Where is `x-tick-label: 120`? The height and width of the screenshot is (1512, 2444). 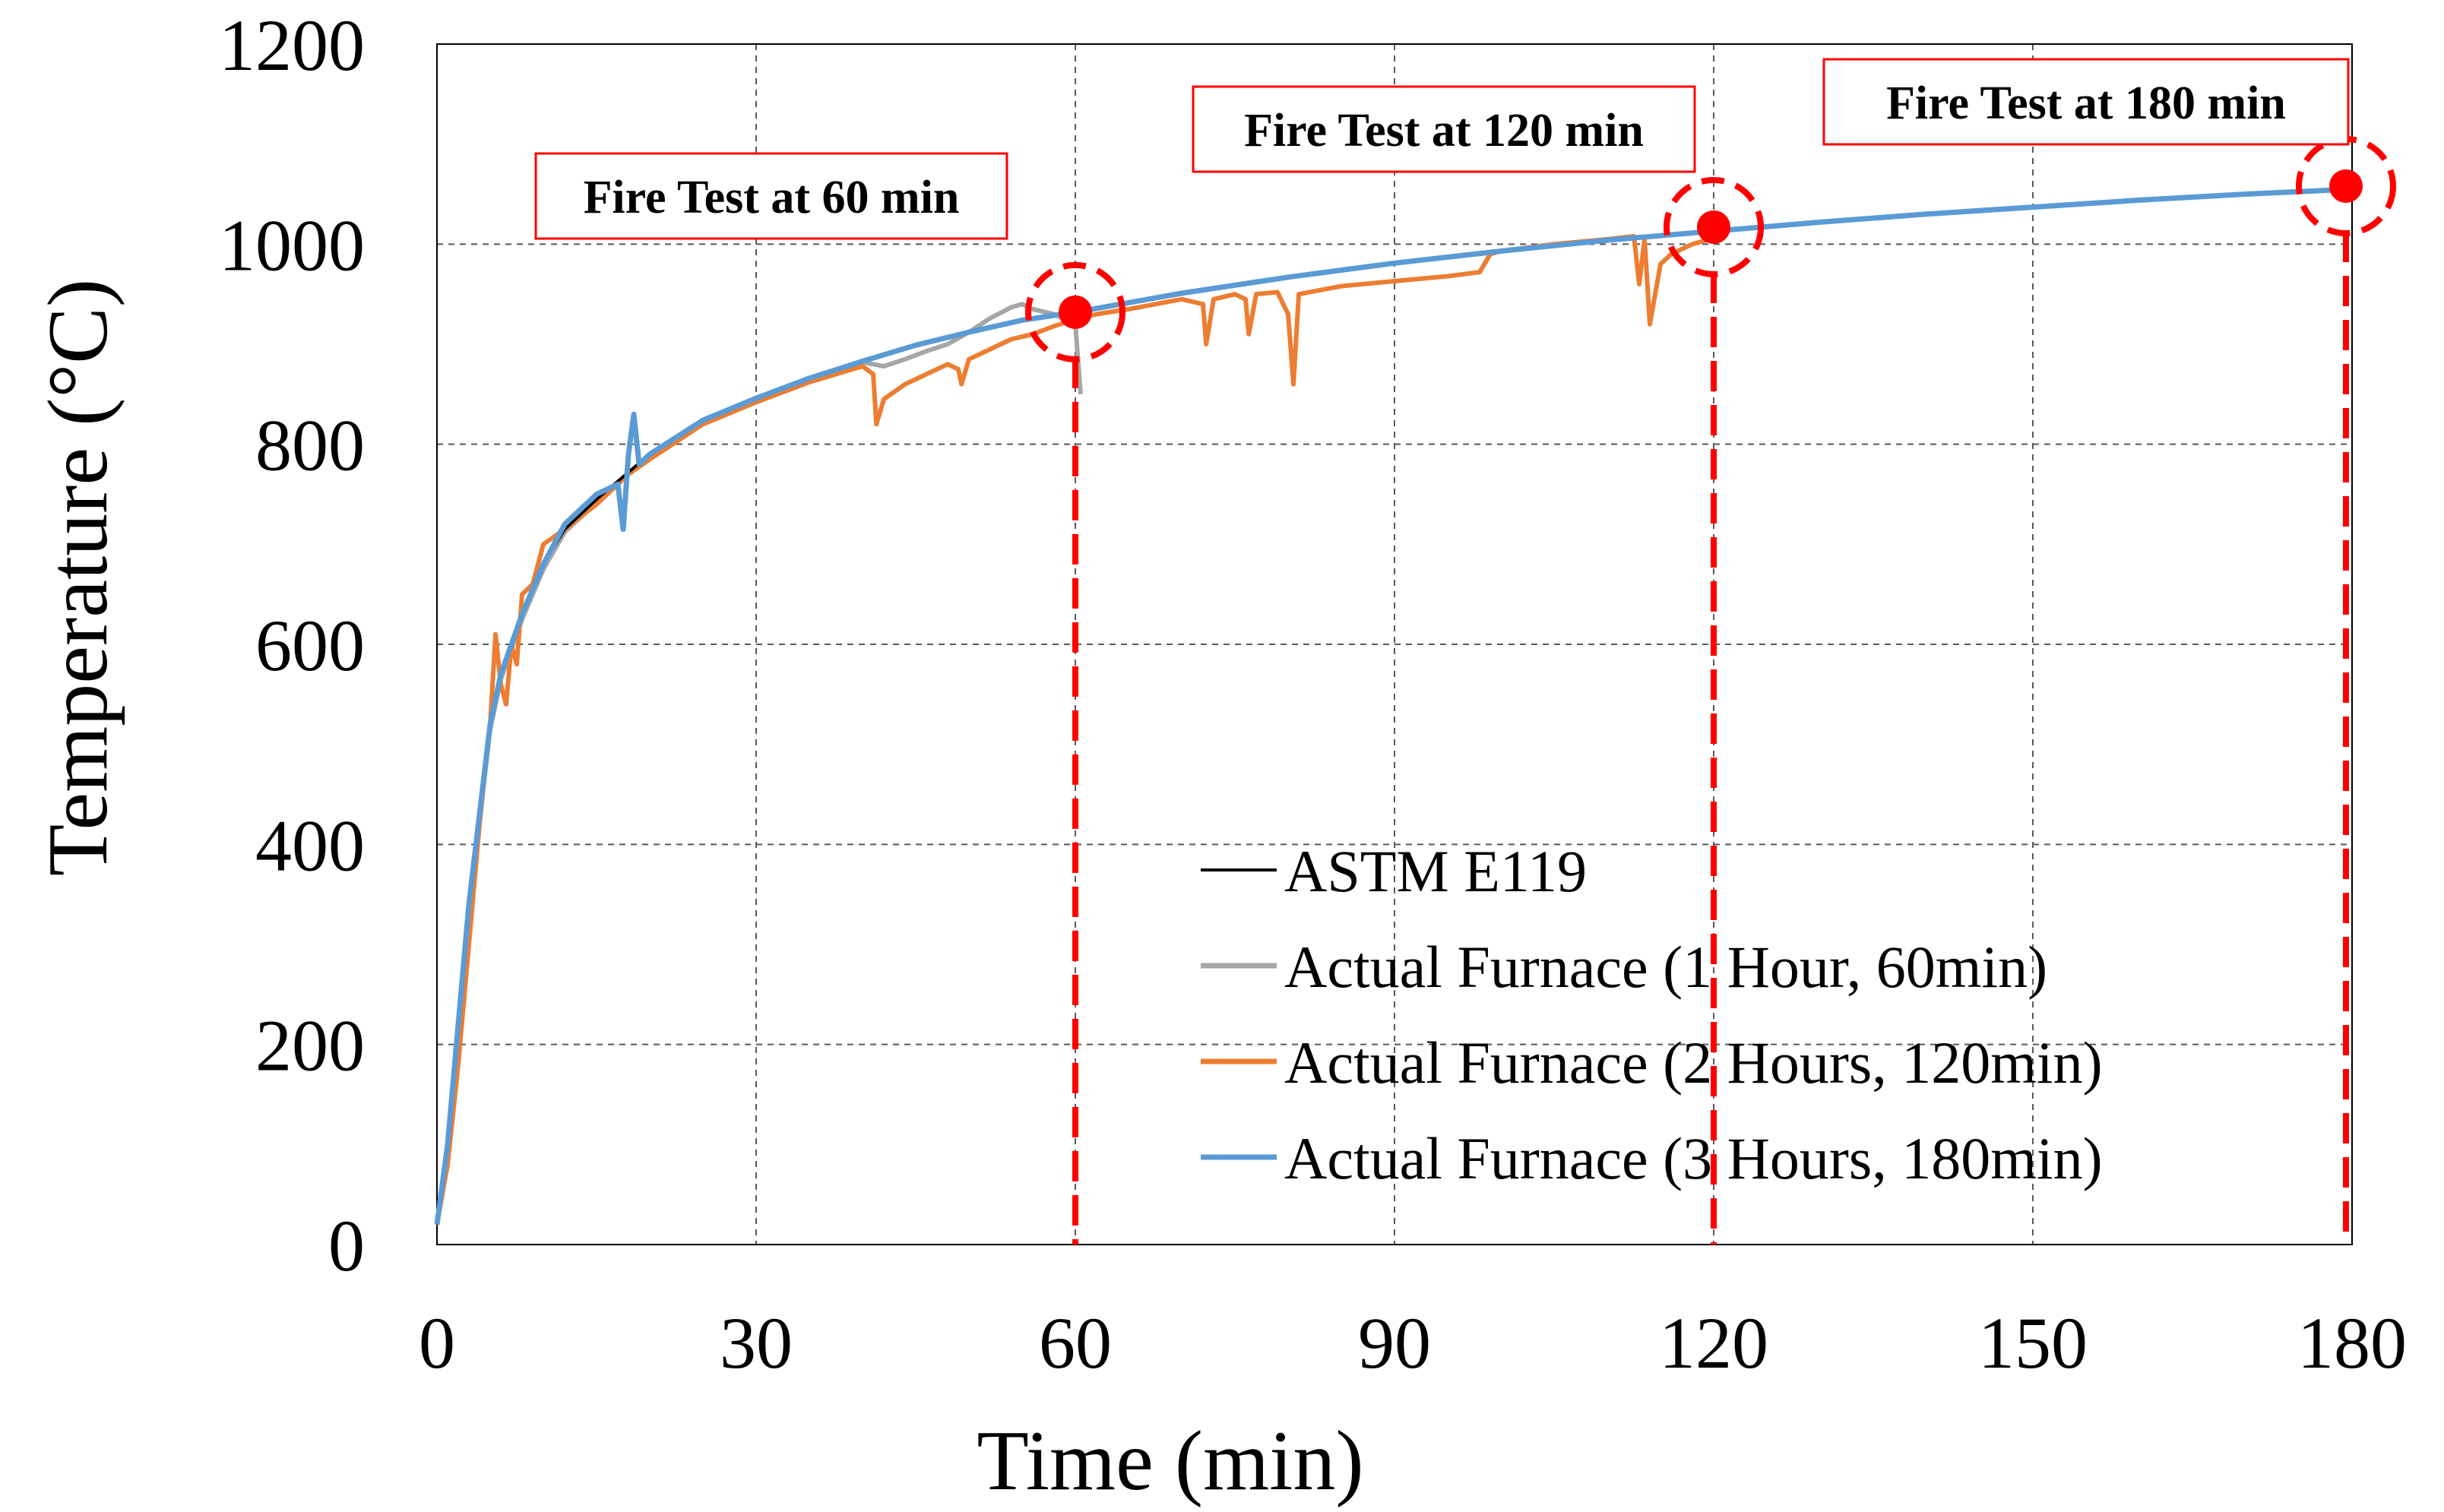 x-tick-label: 120 is located at coordinates (1713, 1343).